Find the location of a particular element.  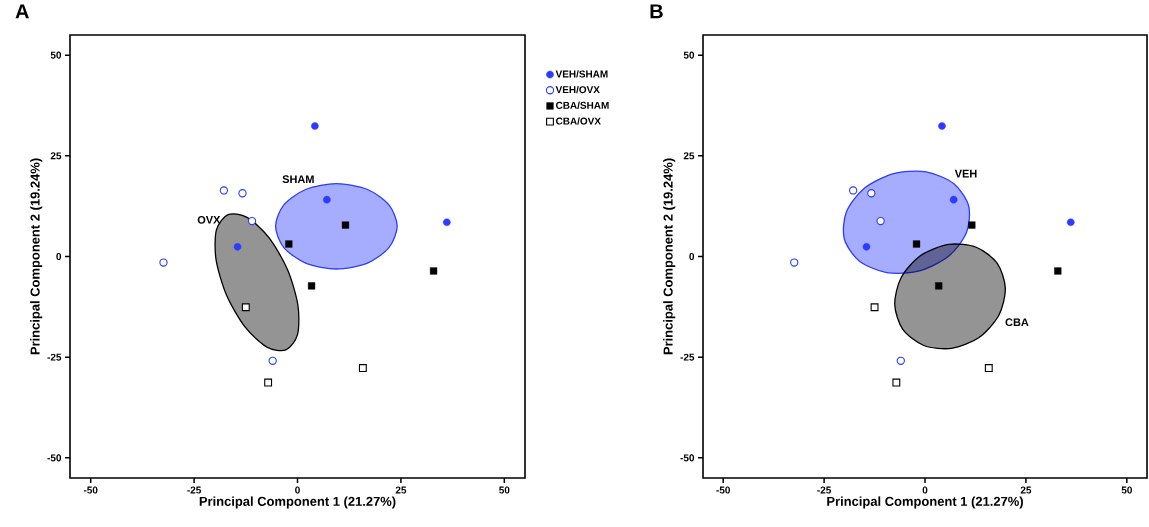

annotation: SHAM is located at coordinates (298, 179).